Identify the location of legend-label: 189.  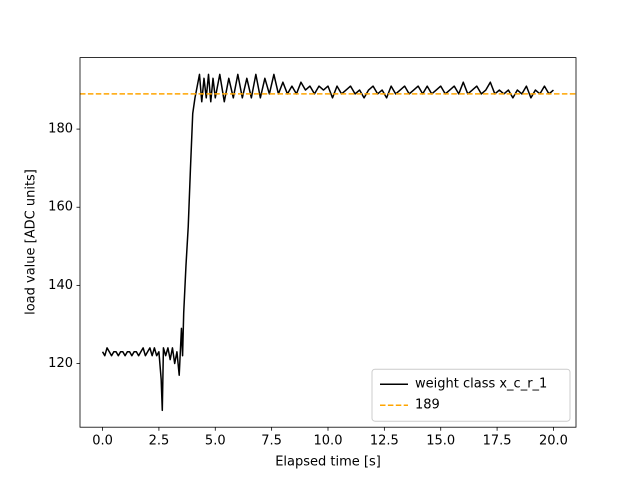
(427, 405).